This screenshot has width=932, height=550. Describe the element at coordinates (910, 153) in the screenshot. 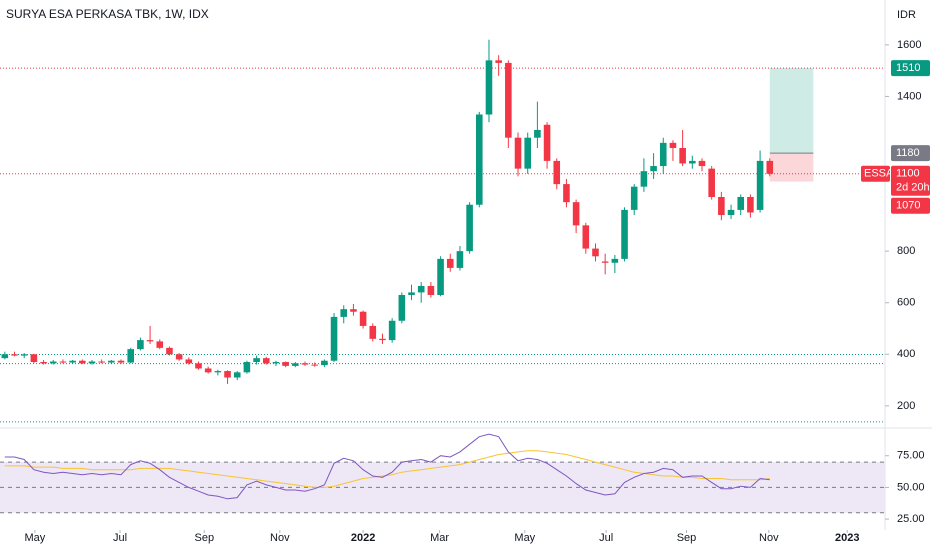

I see `entry-label-bg` at that location.